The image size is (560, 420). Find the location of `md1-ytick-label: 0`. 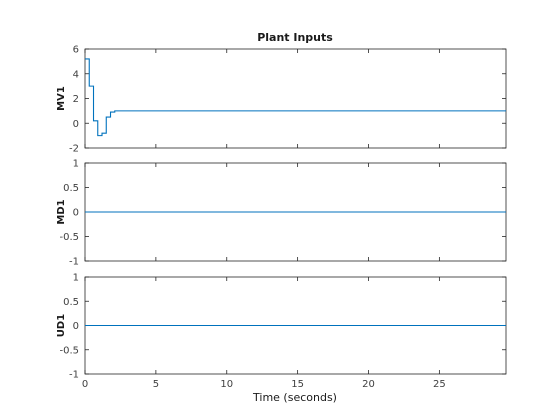

md1-ytick-label: 0 is located at coordinates (76, 213).